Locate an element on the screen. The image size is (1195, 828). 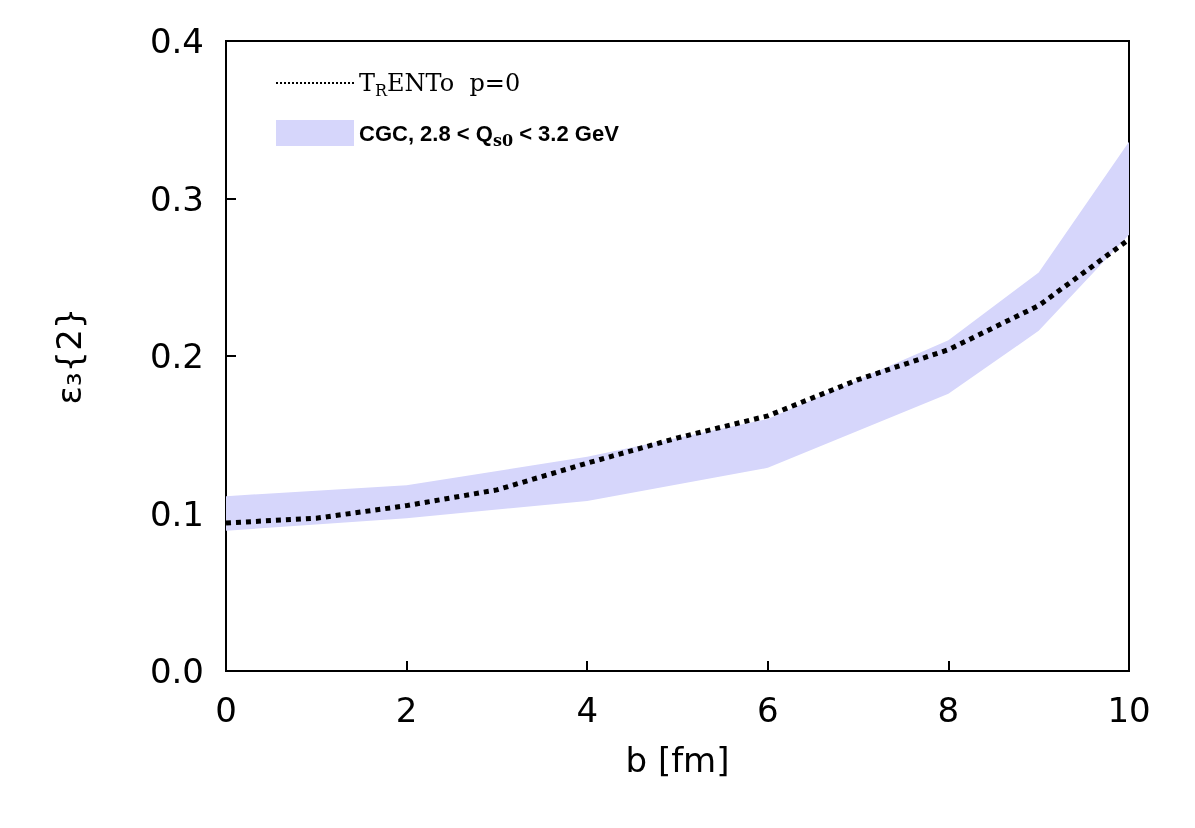
x-tick-label: 6 is located at coordinates (767, 710).